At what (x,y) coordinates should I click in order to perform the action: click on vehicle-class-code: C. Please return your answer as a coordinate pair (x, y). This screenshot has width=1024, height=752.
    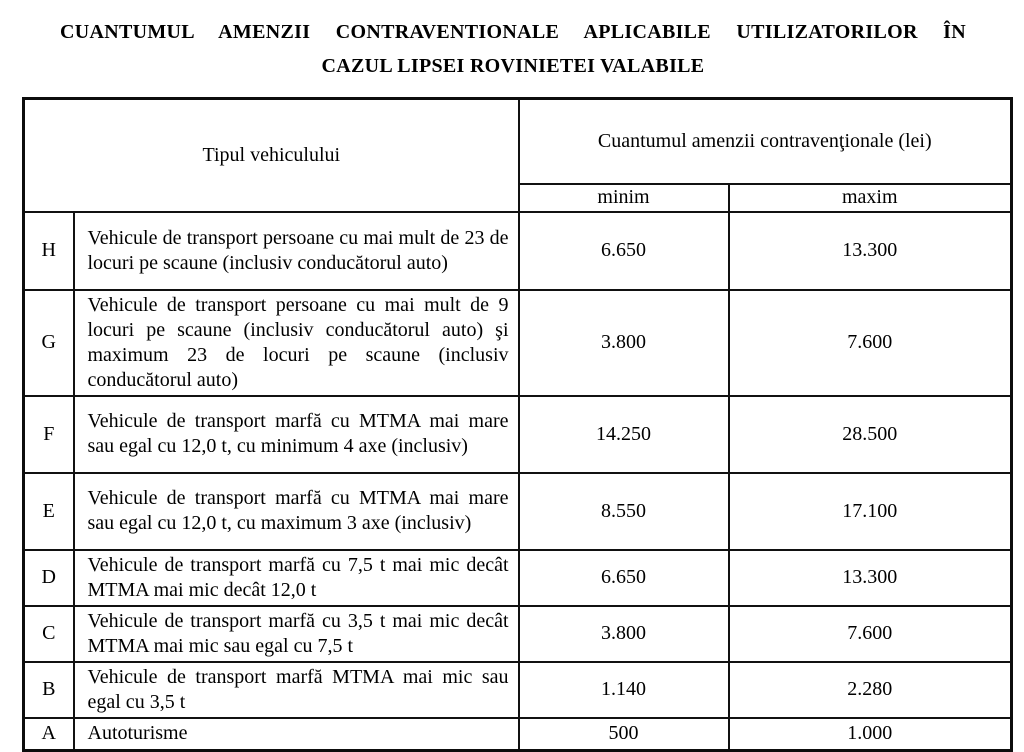
    Looking at the image, I should click on (48, 633).